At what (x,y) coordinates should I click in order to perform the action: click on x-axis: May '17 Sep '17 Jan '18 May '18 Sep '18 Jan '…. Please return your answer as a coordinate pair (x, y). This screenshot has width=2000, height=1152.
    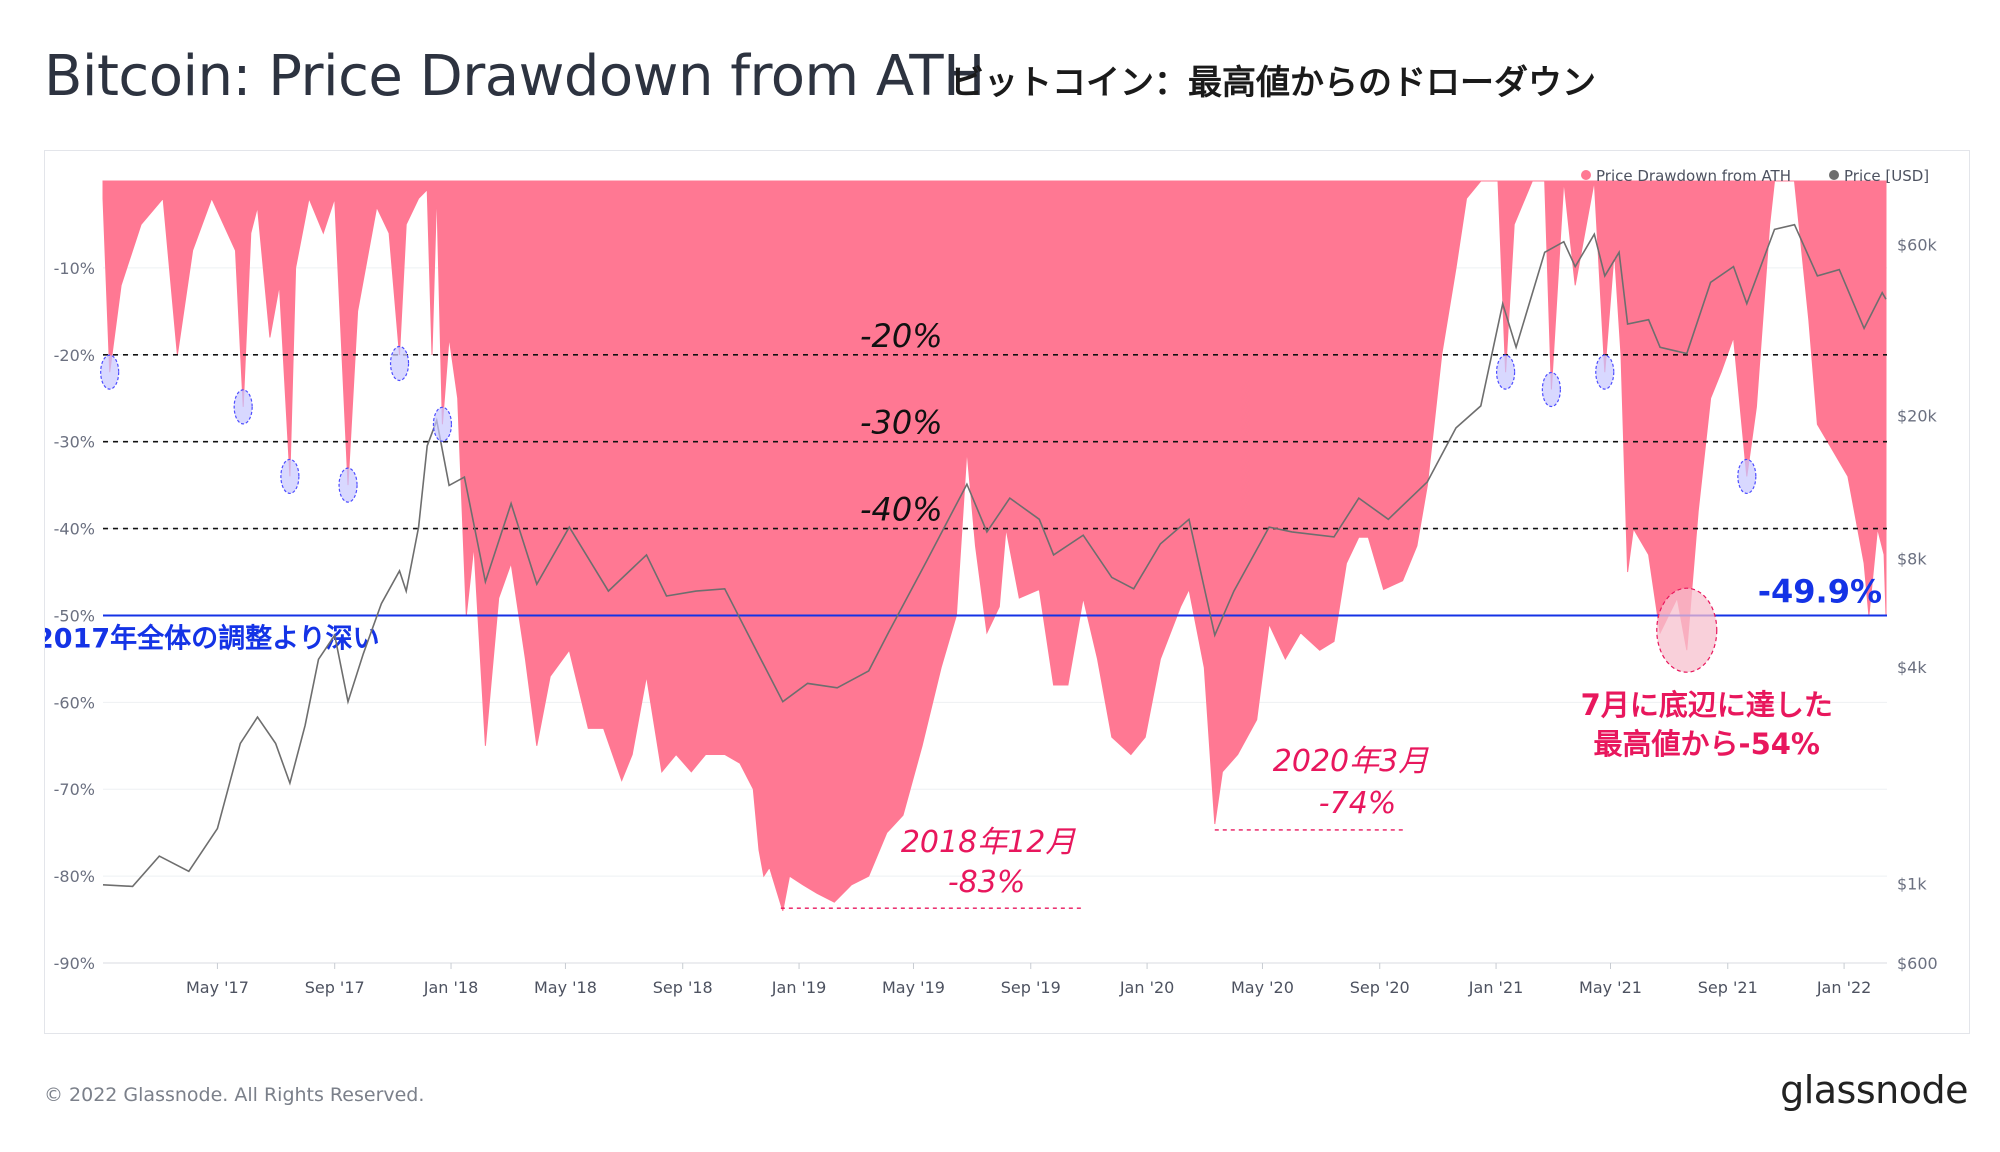
    Looking at the image, I should click on (995, 979).